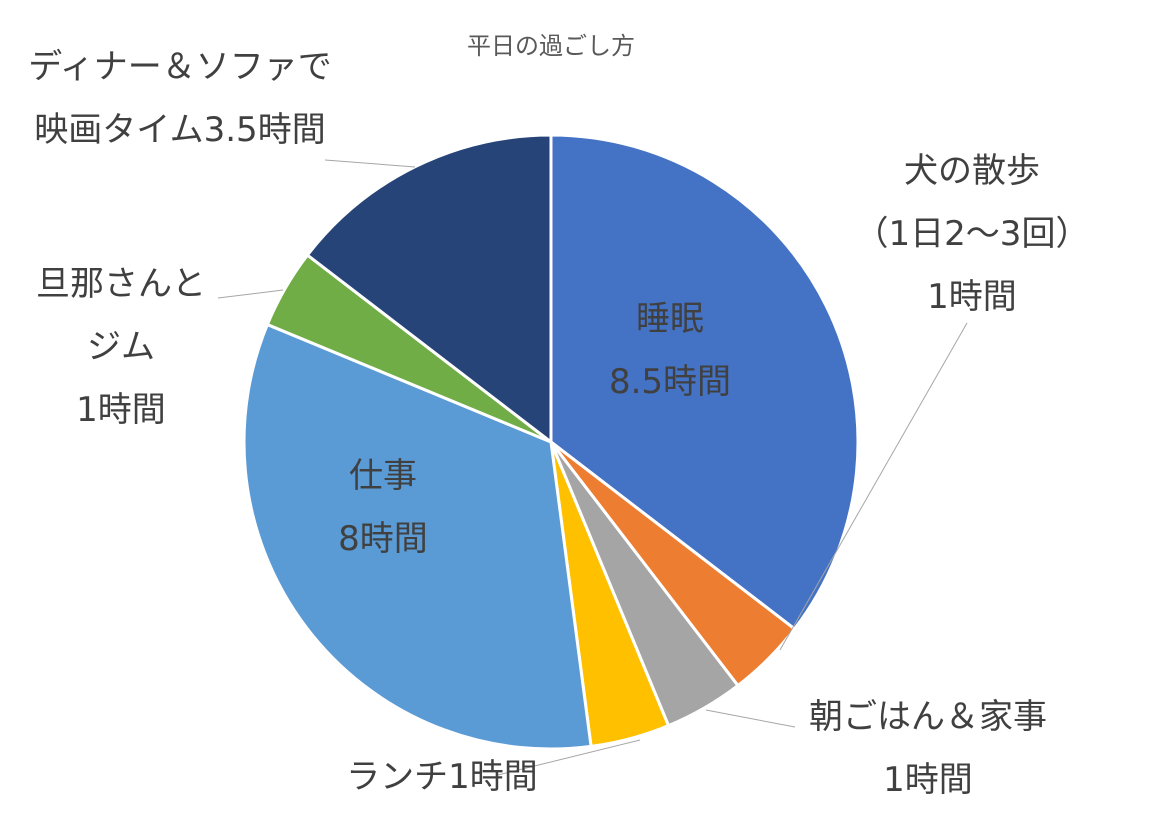 The image size is (1152, 821). I want to click on data-label-2-line-0: 朝ごはん＆家事, so click(928, 717).